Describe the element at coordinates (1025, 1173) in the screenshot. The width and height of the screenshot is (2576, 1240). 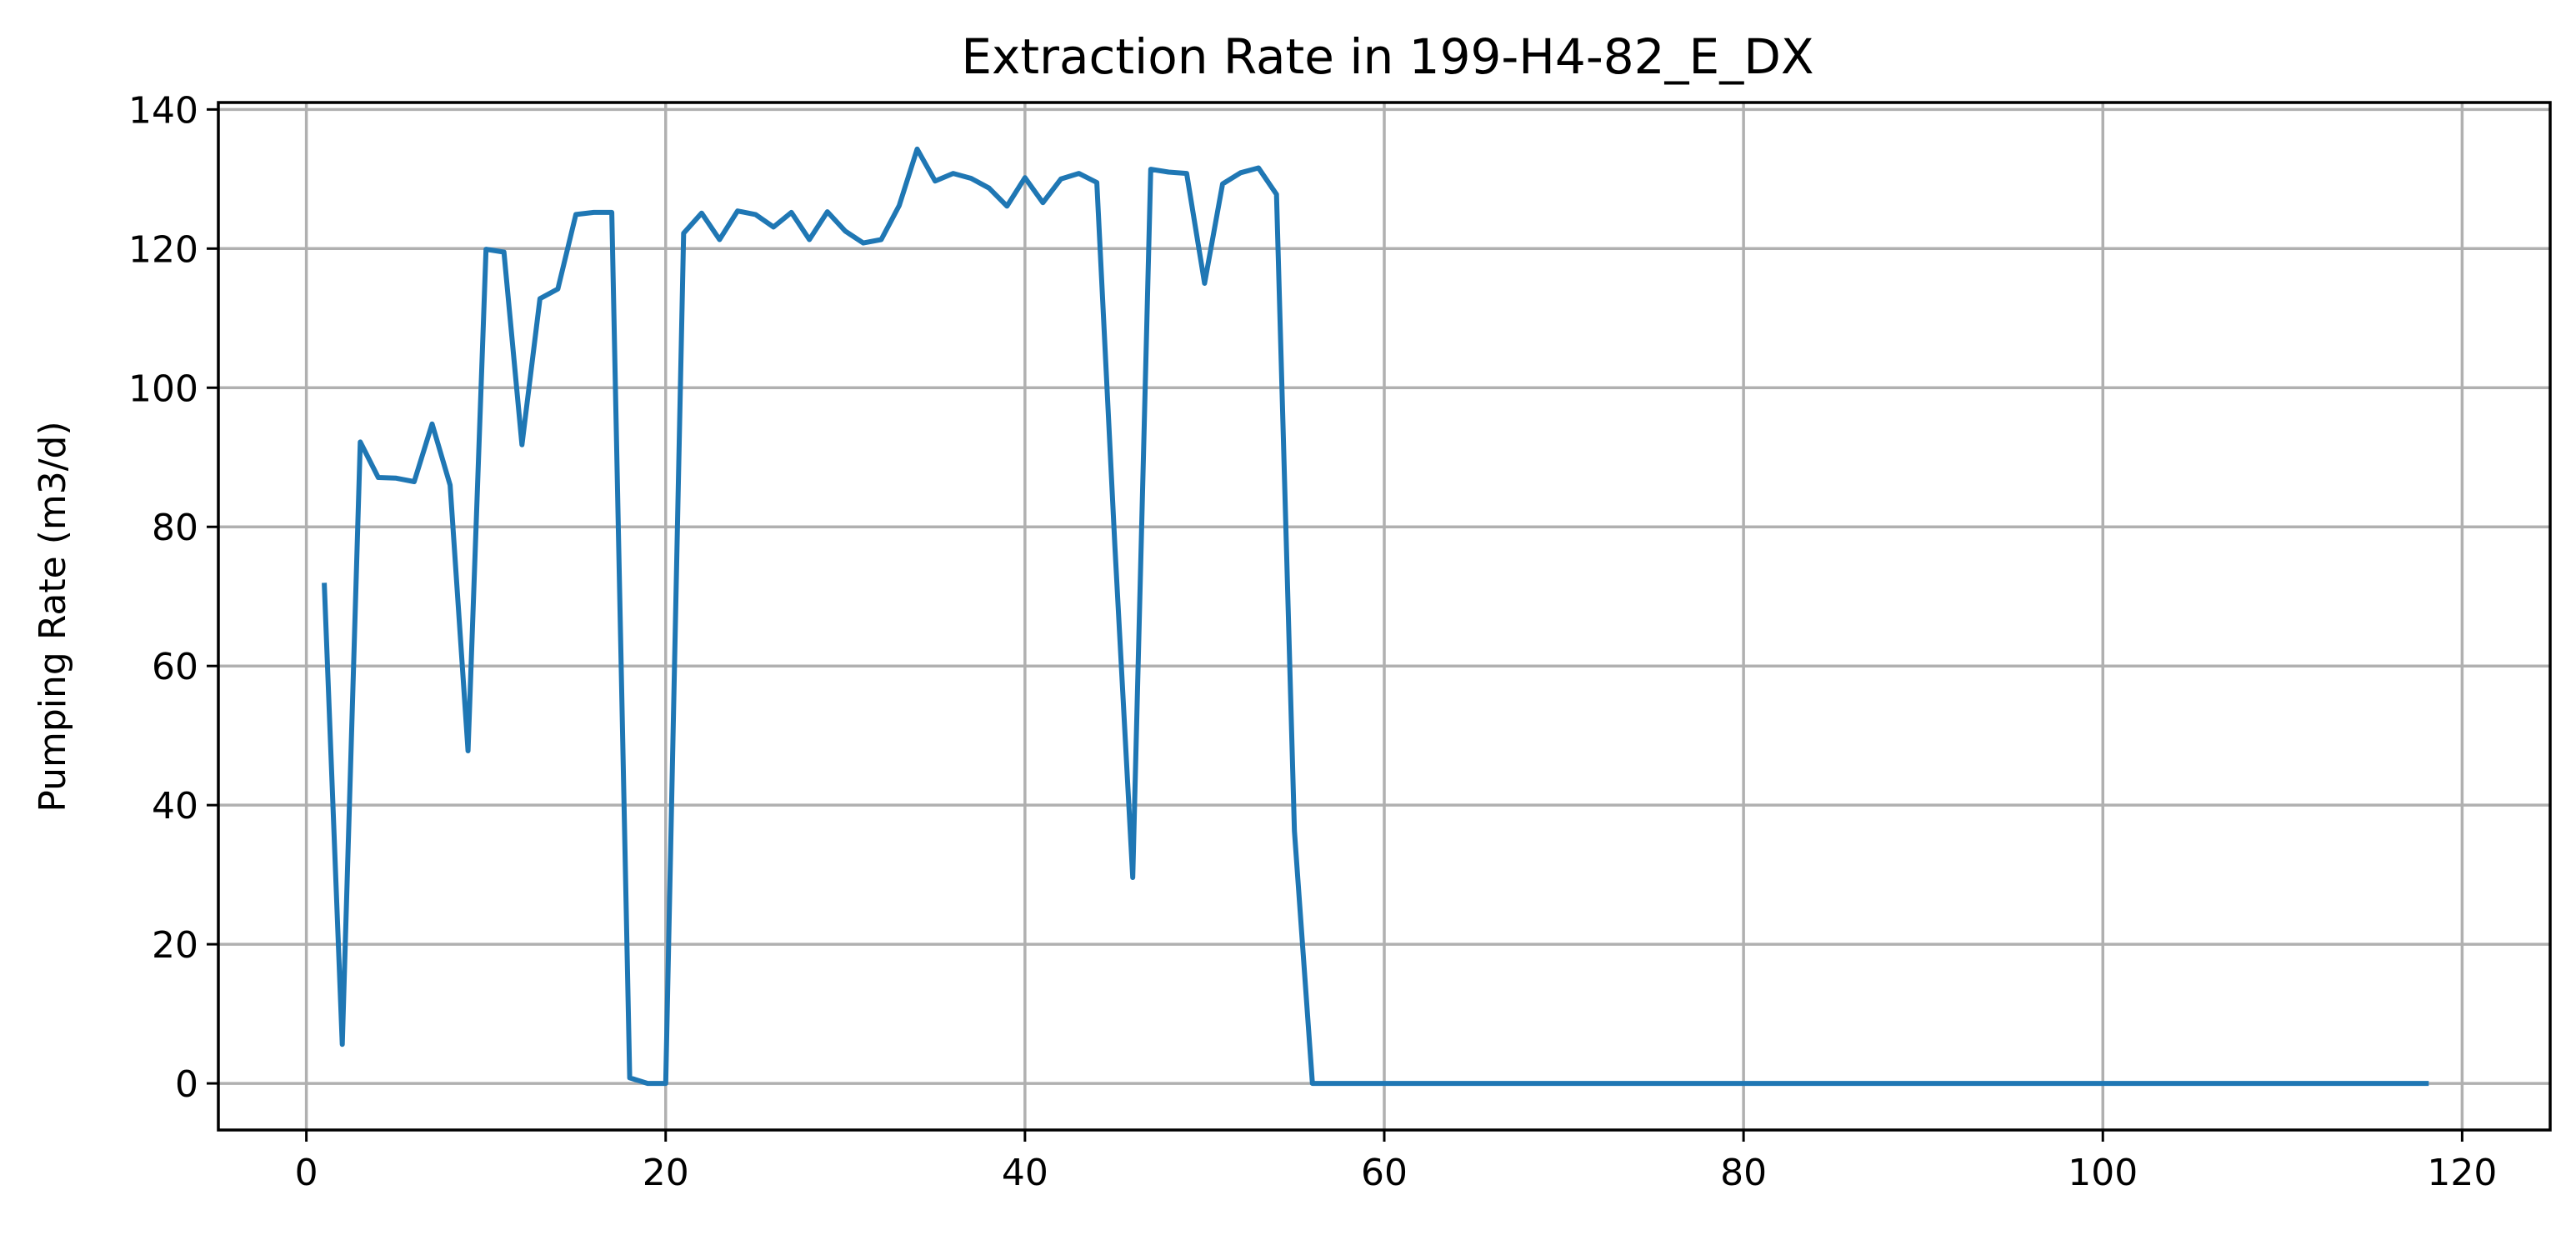
I see `x-tick-label: 40` at that location.